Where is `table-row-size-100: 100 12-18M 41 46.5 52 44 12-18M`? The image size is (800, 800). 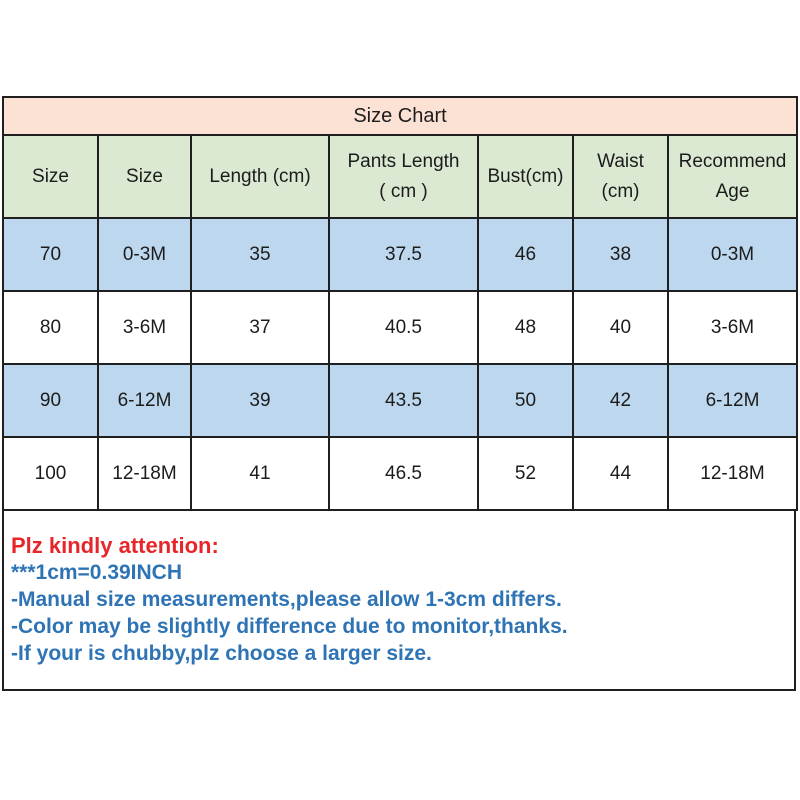 table-row-size-100: 100 12-18M 41 46.5 52 44 12-18M is located at coordinates (400, 473).